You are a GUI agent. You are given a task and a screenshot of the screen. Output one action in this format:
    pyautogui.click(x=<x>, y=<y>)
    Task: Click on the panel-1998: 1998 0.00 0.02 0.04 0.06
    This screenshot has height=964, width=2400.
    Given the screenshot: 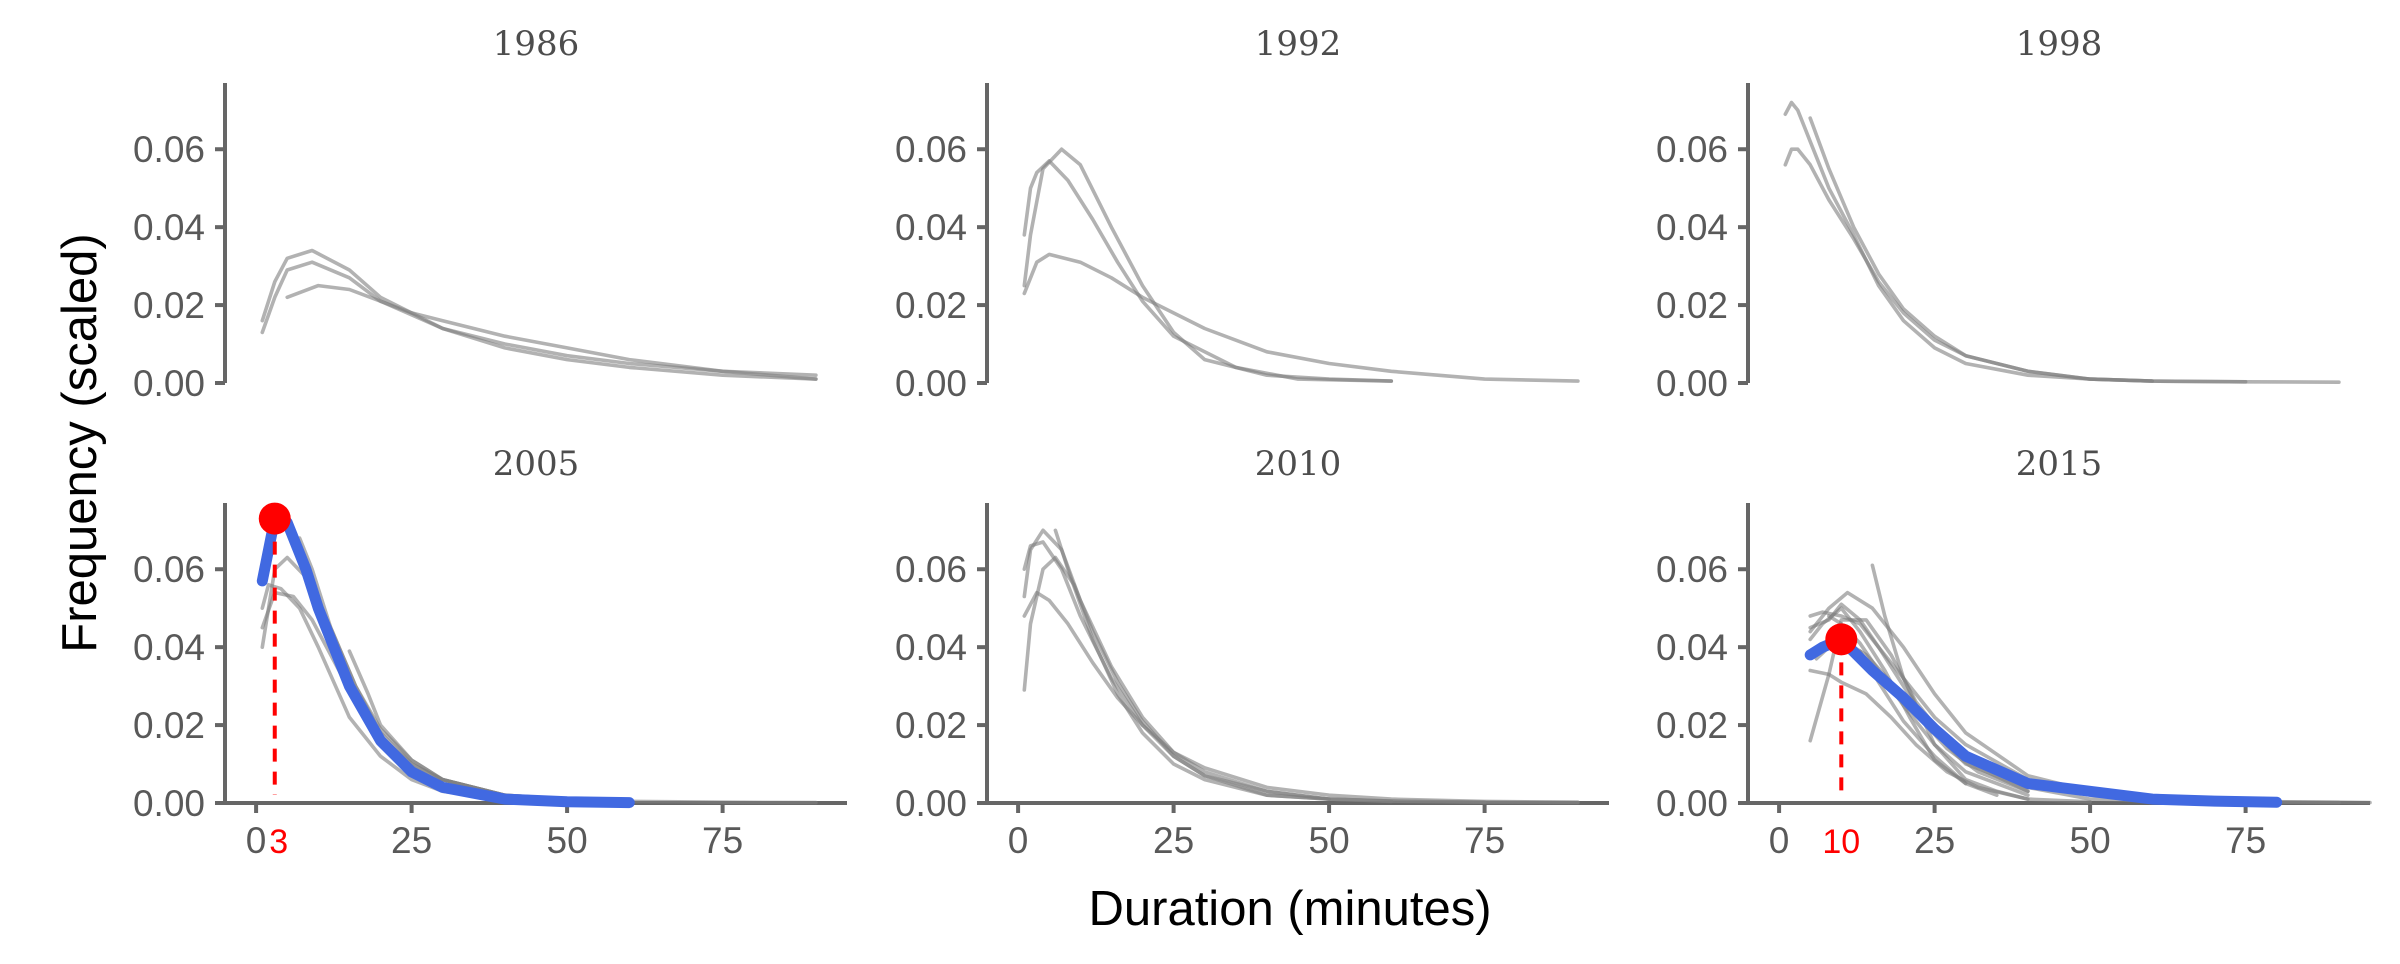 What is the action you would take?
    pyautogui.click(x=1998, y=214)
    